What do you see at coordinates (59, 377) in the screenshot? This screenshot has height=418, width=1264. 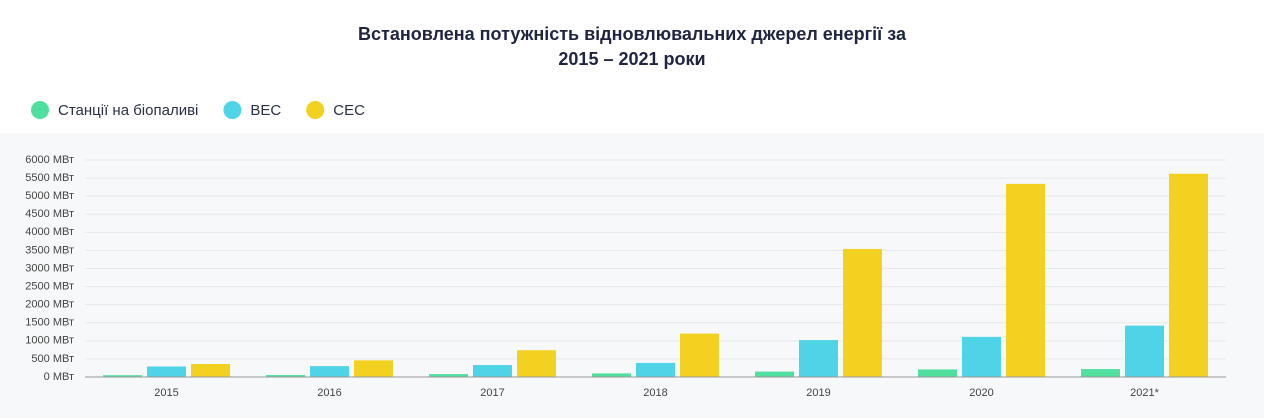 I see `y-tick-label: 0 МВт` at bounding box center [59, 377].